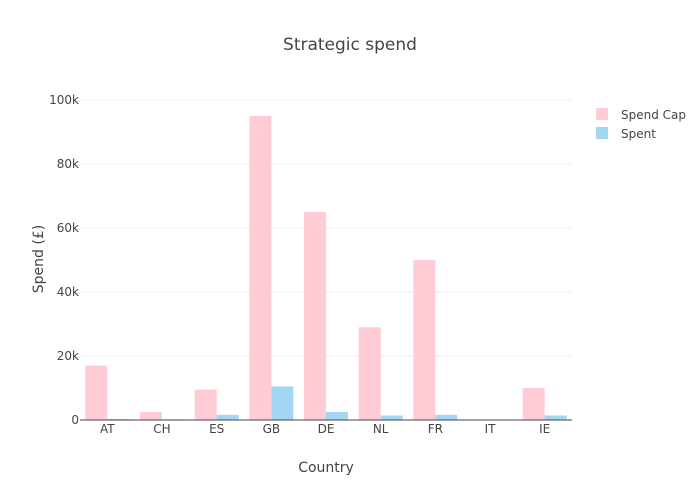  I want to click on legend: Spend Cap Spent, so click(641, 124).